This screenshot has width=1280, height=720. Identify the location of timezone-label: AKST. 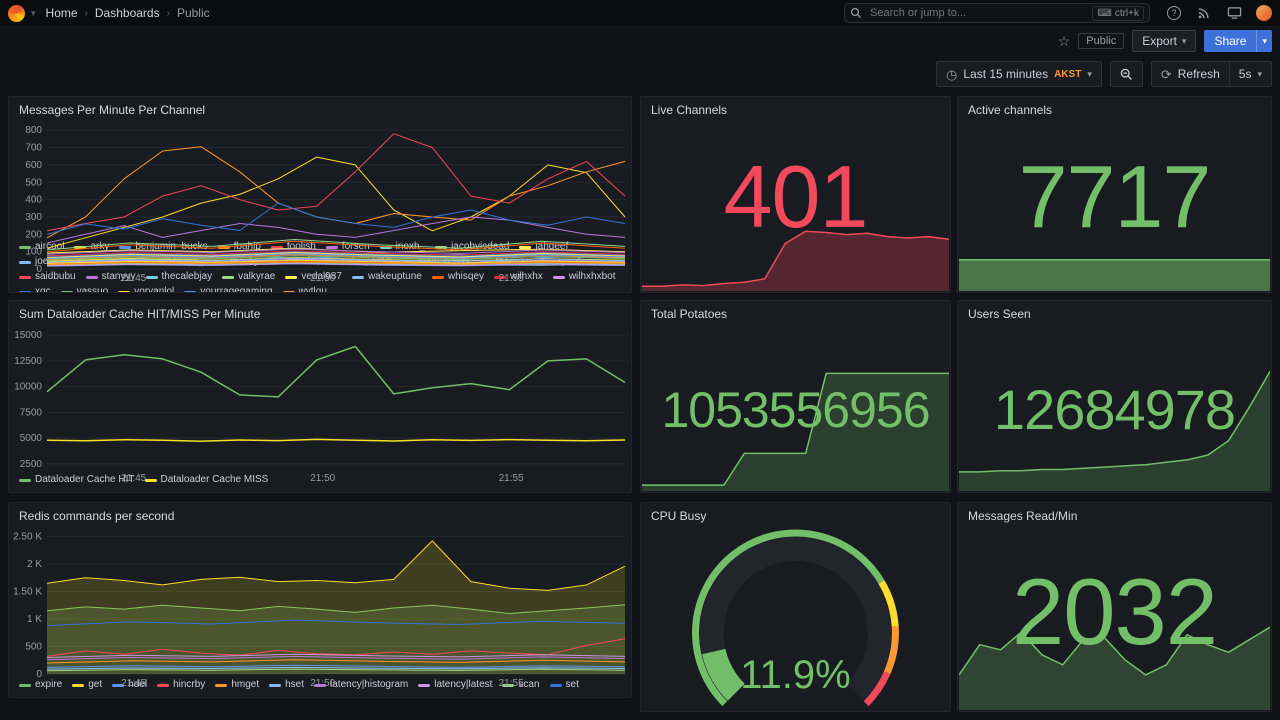
(1068, 74).